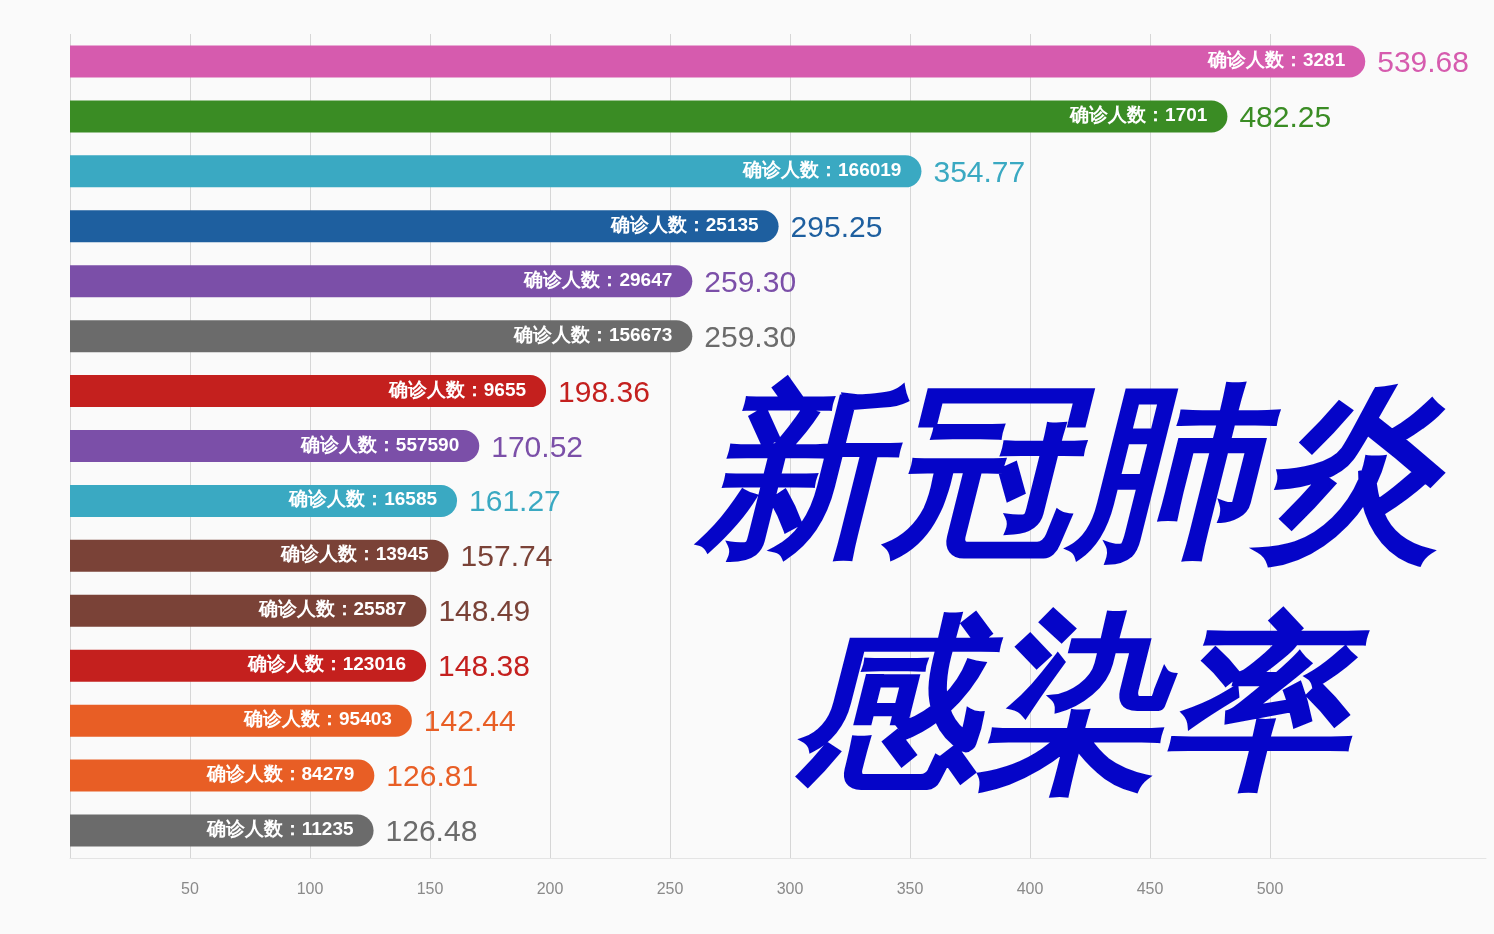  Describe the element at coordinates (317, 719) in the screenshot. I see `annotation: 确诊人数：95403` at that location.